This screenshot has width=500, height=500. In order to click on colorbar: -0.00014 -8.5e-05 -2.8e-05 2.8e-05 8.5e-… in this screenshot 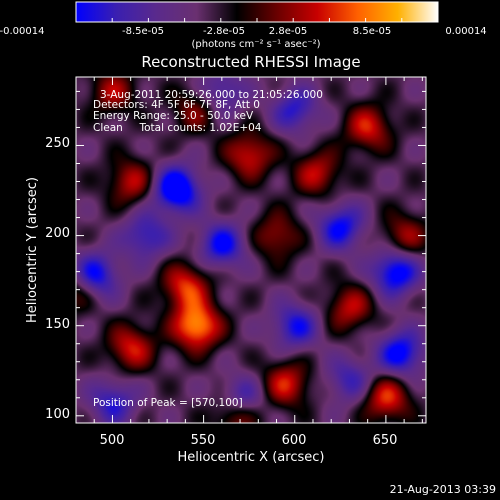, I will do `click(243, 25)`.